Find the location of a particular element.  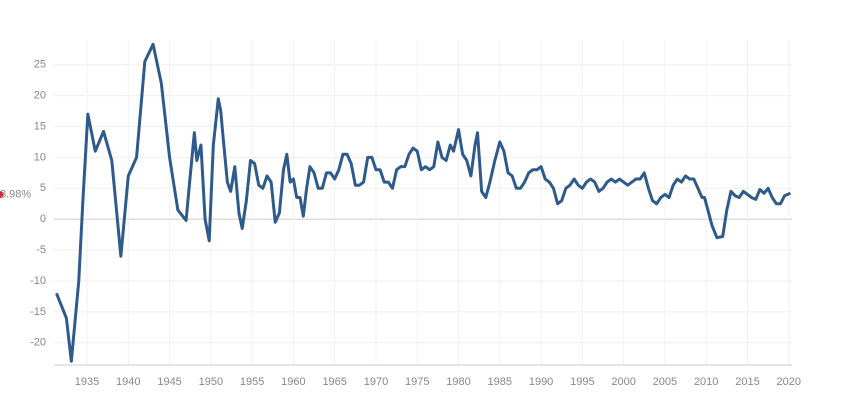

x-tick-label: 1960 is located at coordinates (293, 382).